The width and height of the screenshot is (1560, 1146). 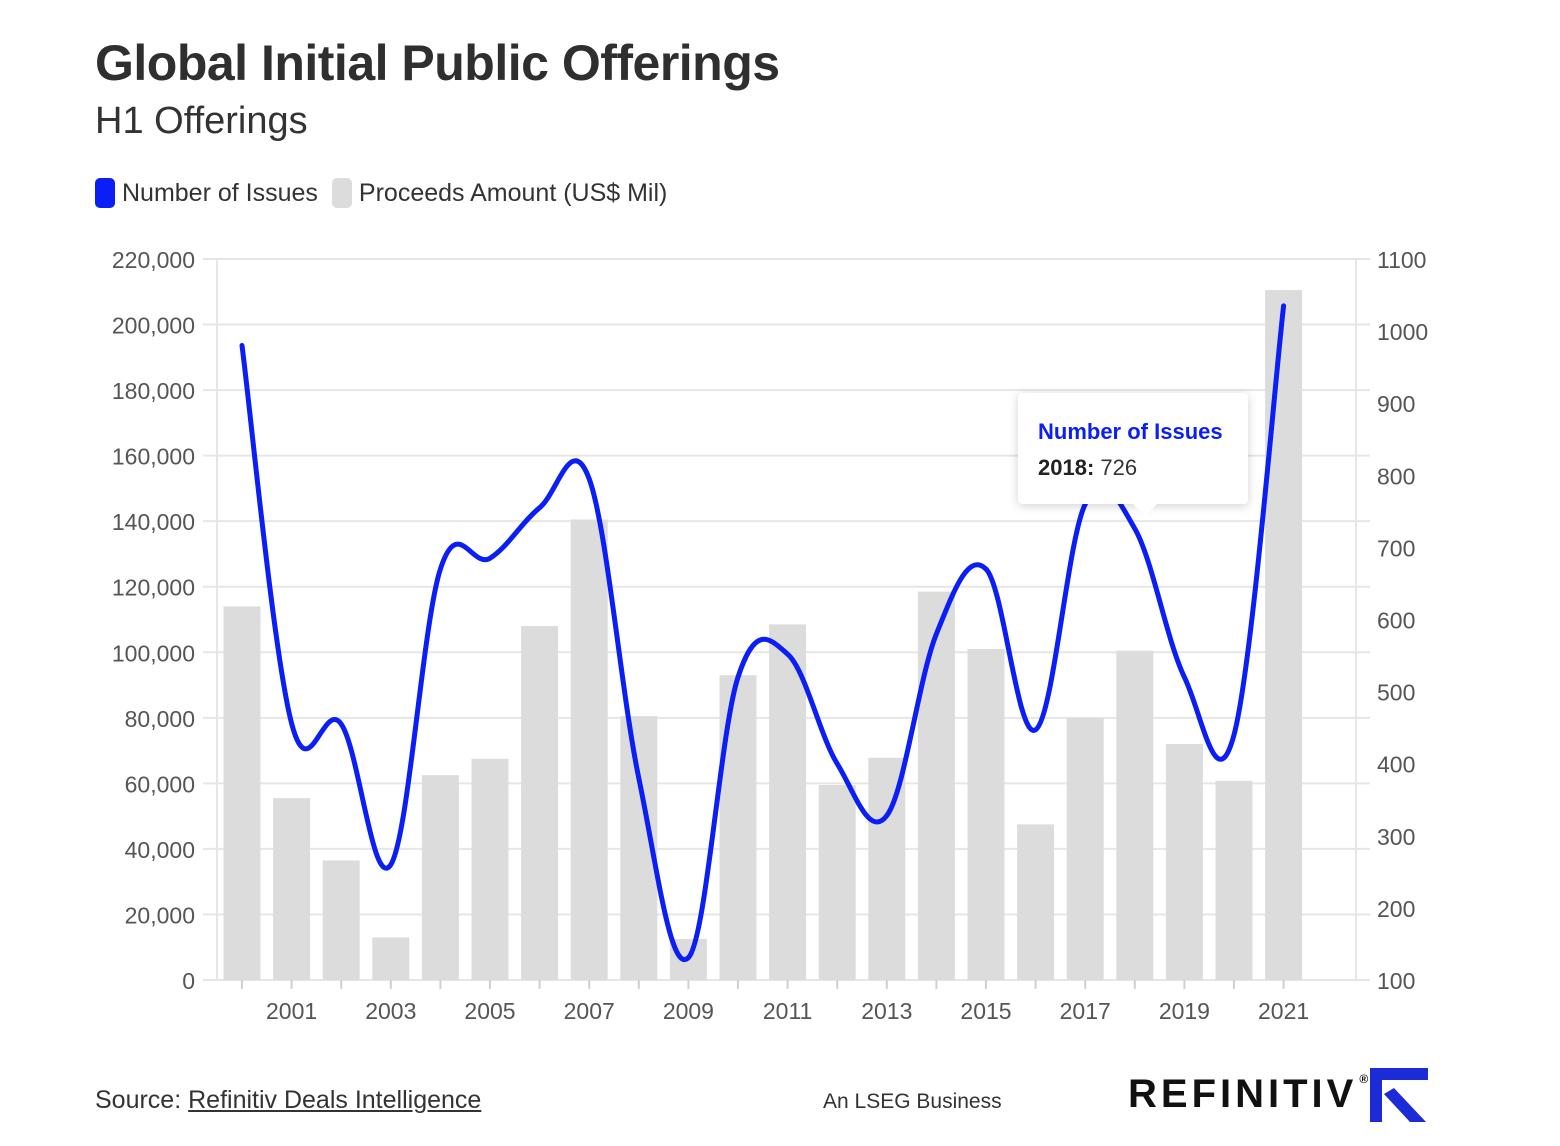 What do you see at coordinates (335, 1100) in the screenshot?
I see `source-link: Refinitiv Deals Intelligence` at bounding box center [335, 1100].